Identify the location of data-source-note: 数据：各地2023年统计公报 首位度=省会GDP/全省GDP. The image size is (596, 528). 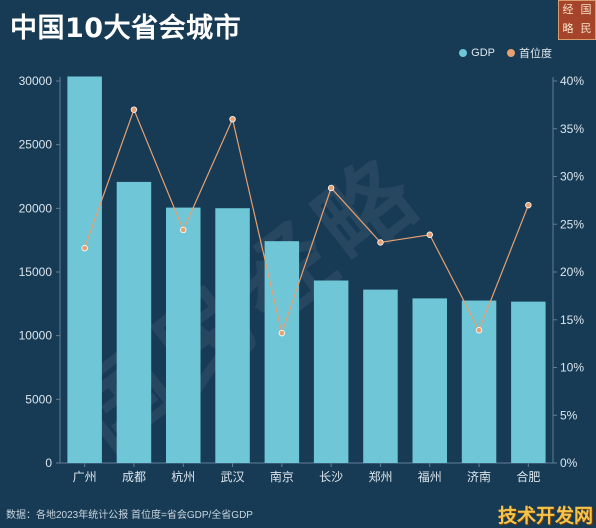
(129, 515).